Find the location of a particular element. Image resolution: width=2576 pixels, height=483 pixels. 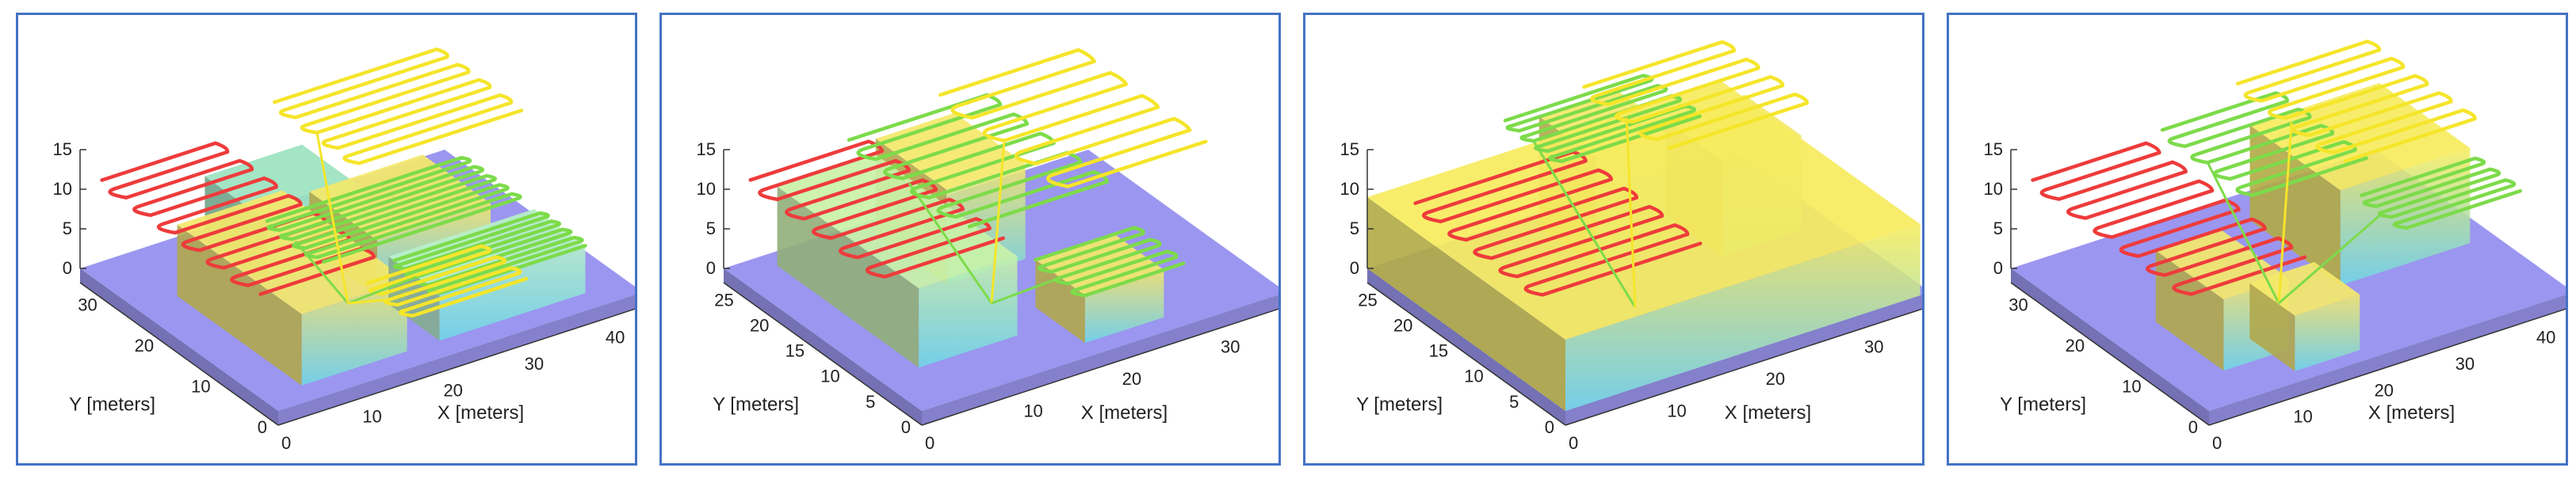

y-tick-label: 5 is located at coordinates (1514, 402).